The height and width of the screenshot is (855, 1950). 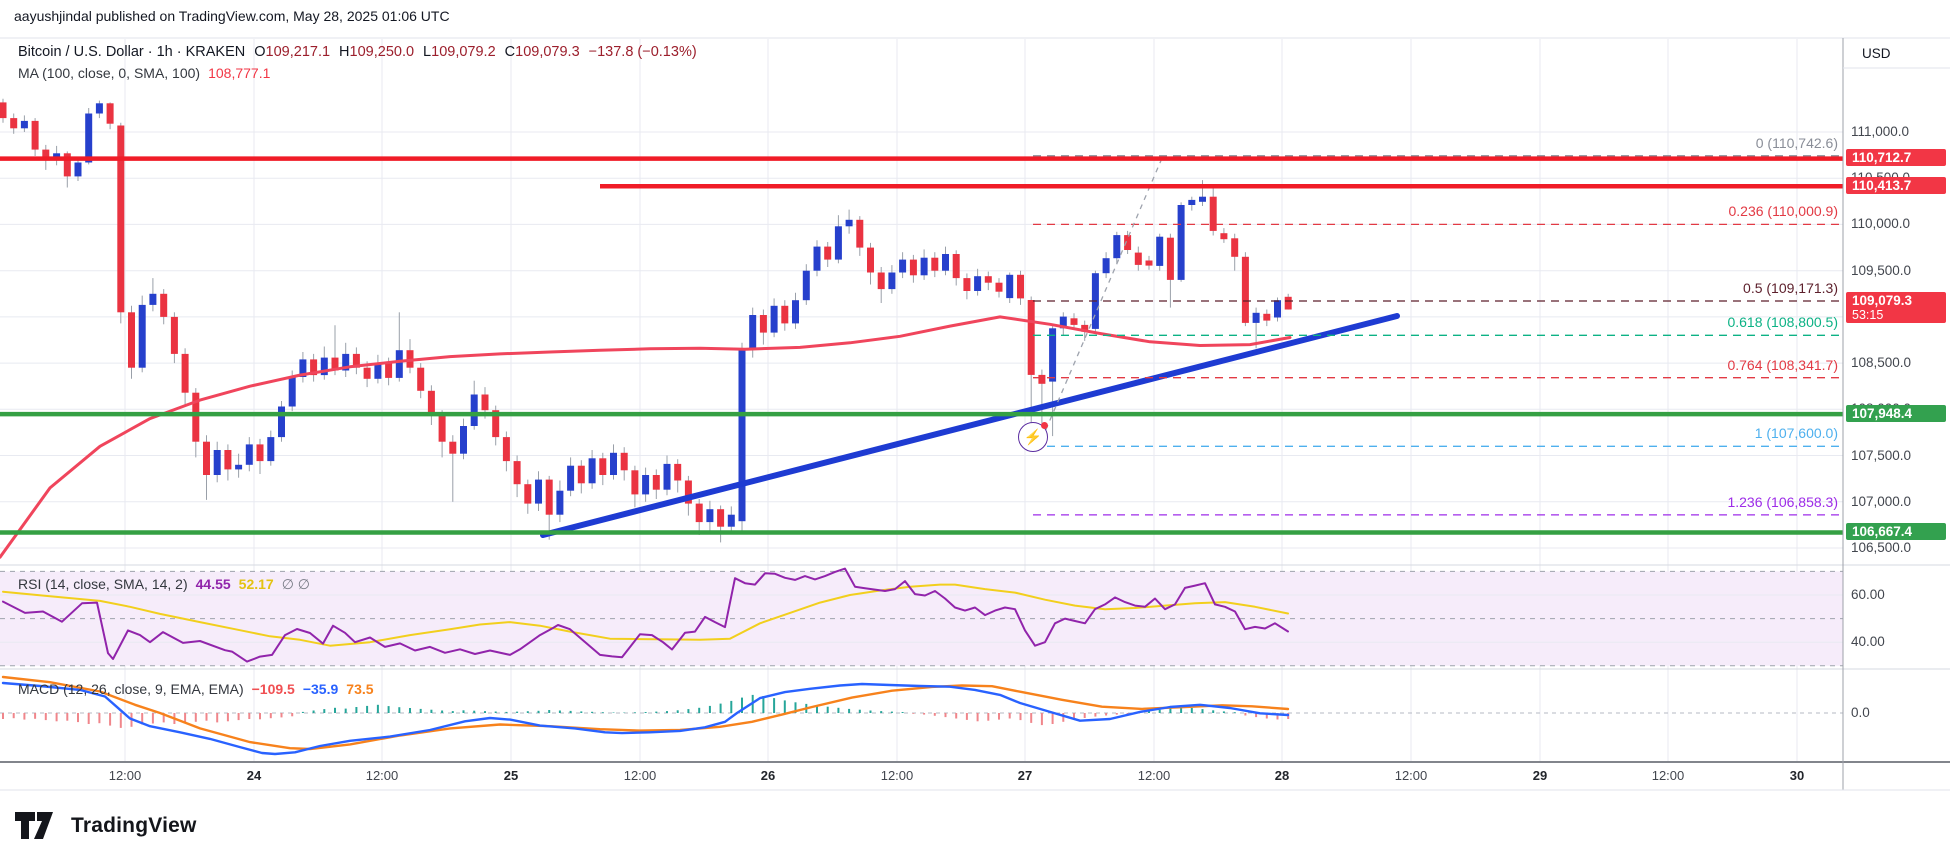 What do you see at coordinates (1881, 270) in the screenshot?
I see `price-axis-tick: 109,500.0` at bounding box center [1881, 270].